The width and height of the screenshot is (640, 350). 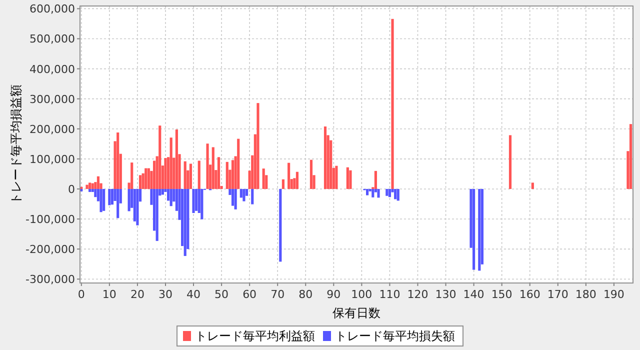 What do you see at coordinates (255, 336) in the screenshot?
I see `legend-label: トレード毎平均利益額` at bounding box center [255, 336].